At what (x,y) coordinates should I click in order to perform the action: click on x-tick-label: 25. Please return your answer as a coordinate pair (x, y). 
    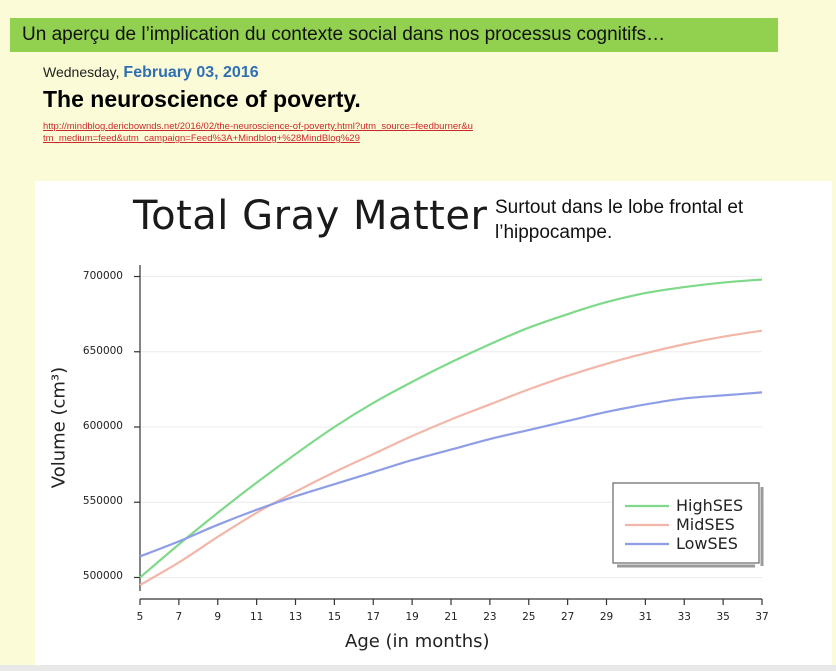
    Looking at the image, I should click on (529, 617).